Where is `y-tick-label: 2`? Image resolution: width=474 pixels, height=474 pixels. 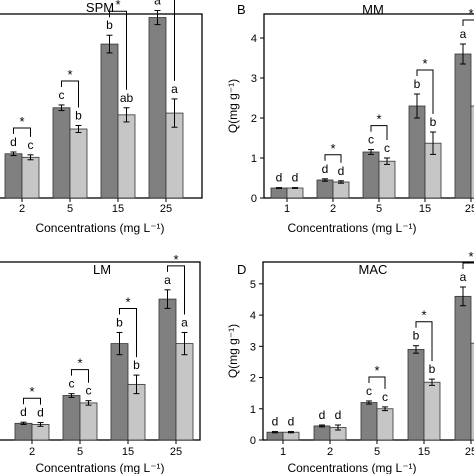
y-tick-label: 2 is located at coordinates (254, 119).